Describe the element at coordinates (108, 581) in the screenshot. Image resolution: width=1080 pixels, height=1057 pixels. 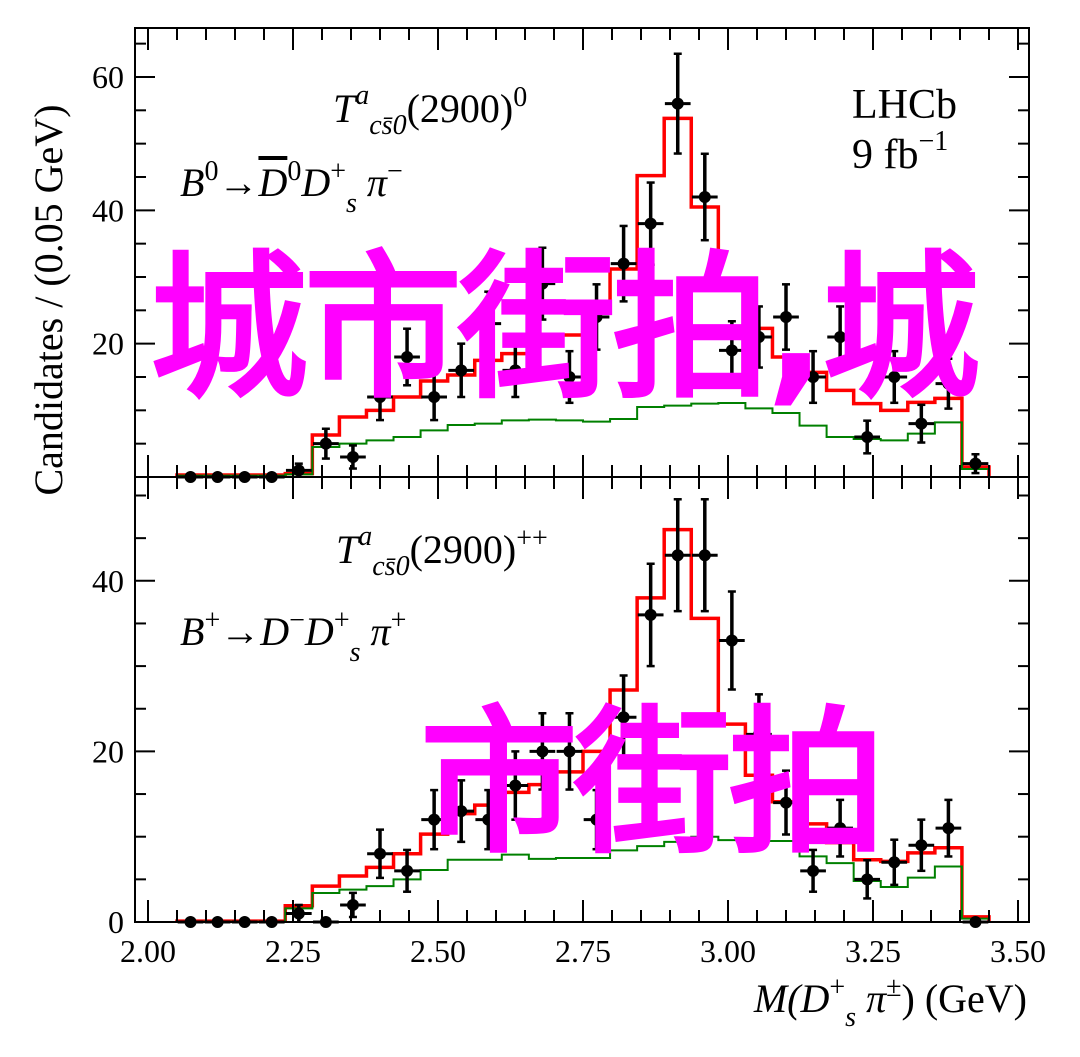
I see `bottom-y-tick-label: 40` at that location.